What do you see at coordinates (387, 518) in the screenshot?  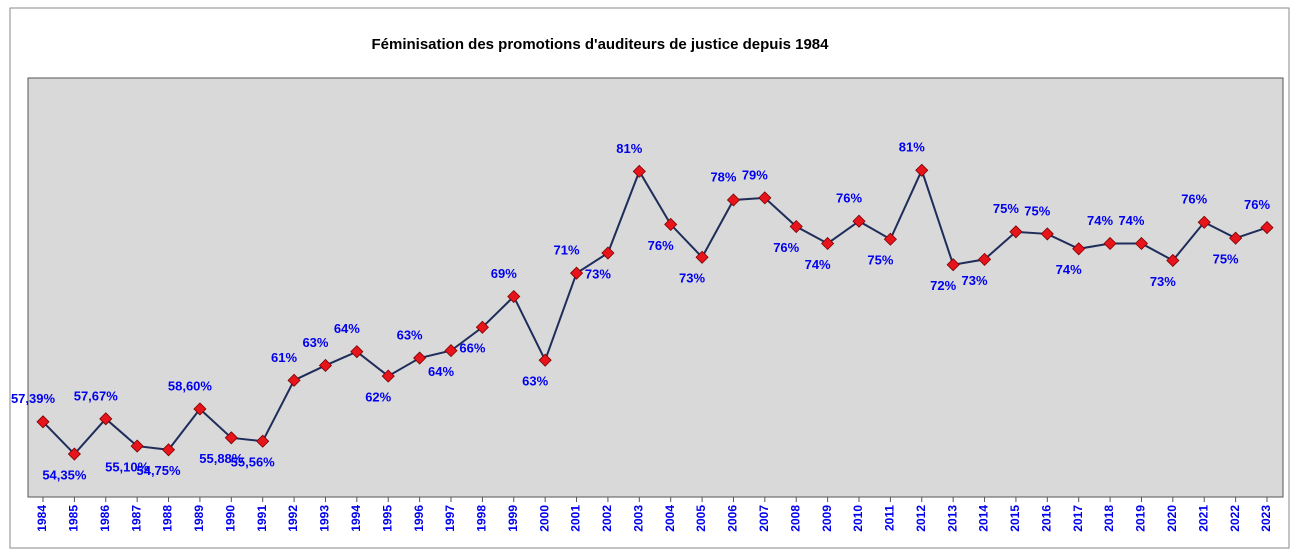 I see `x-tick-label: 1995` at bounding box center [387, 518].